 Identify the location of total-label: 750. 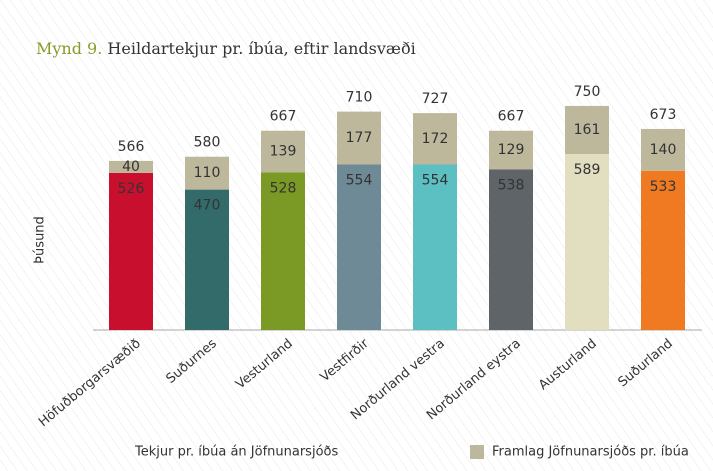
(587, 92).